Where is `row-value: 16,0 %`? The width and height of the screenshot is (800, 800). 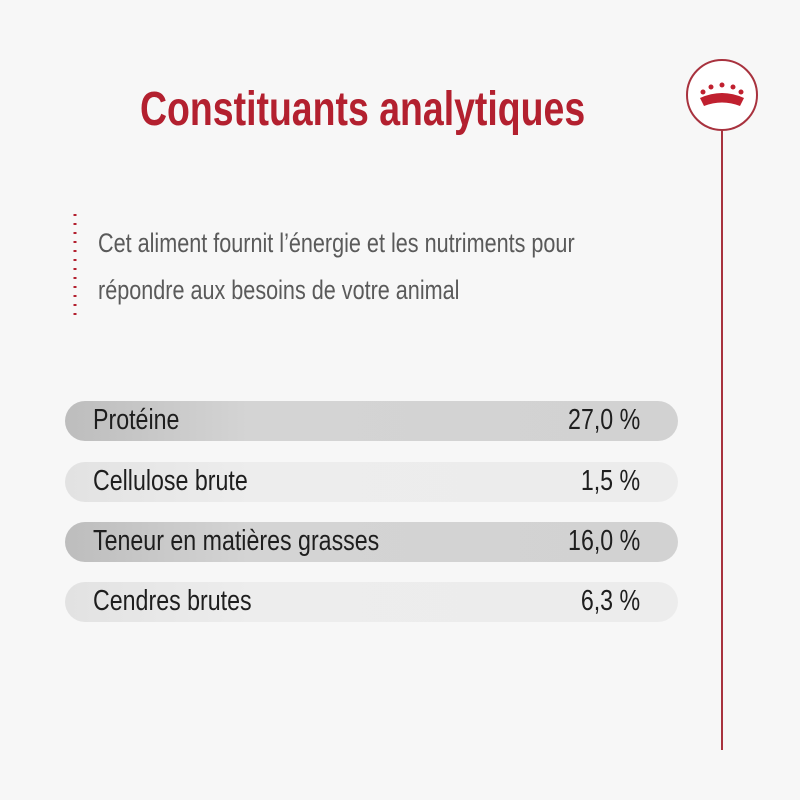
row-value: 16,0 % is located at coordinates (603, 541).